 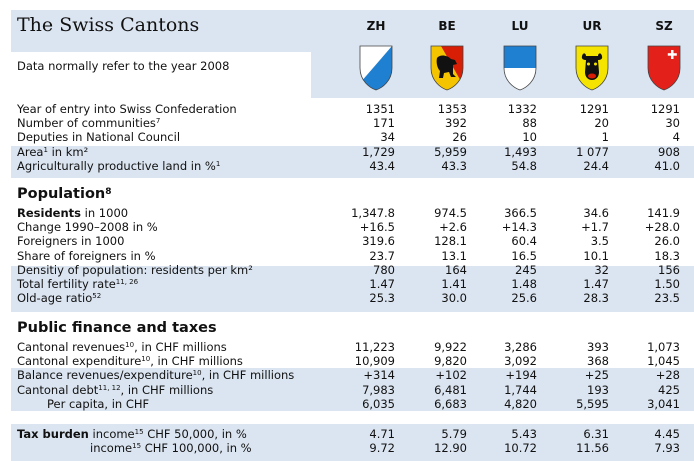 I want to click on row-label-text: Deputies in National Council, so click(x=99, y=137).